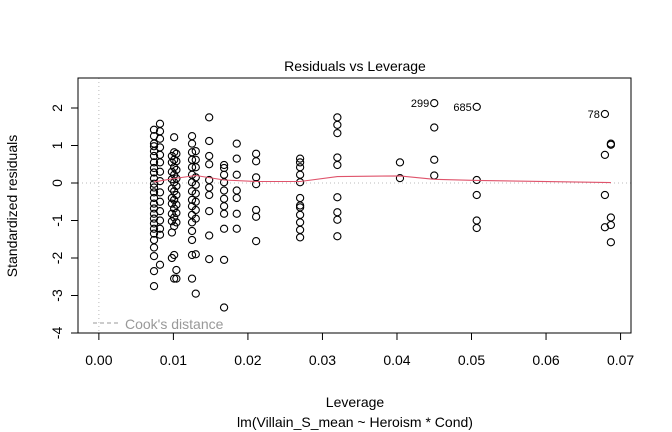 The image size is (672, 432). What do you see at coordinates (545, 360) in the screenshot?
I see `x-tick-label: 0.06` at bounding box center [545, 360].